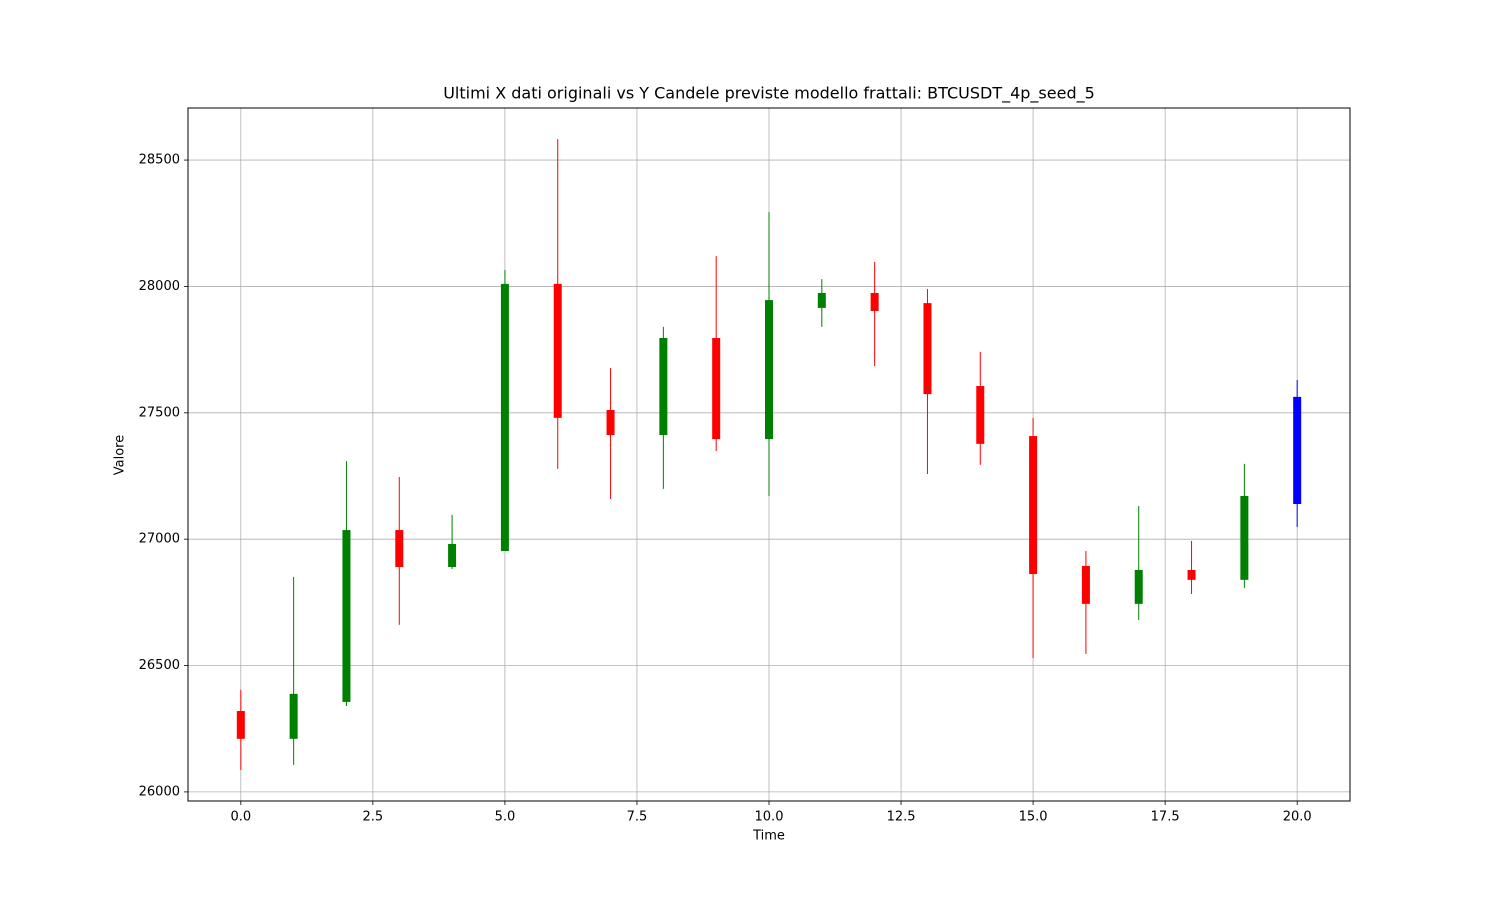 The width and height of the screenshot is (1500, 900). Describe the element at coordinates (1297, 817) in the screenshot. I see `x-tick-label: 20.0` at that location.